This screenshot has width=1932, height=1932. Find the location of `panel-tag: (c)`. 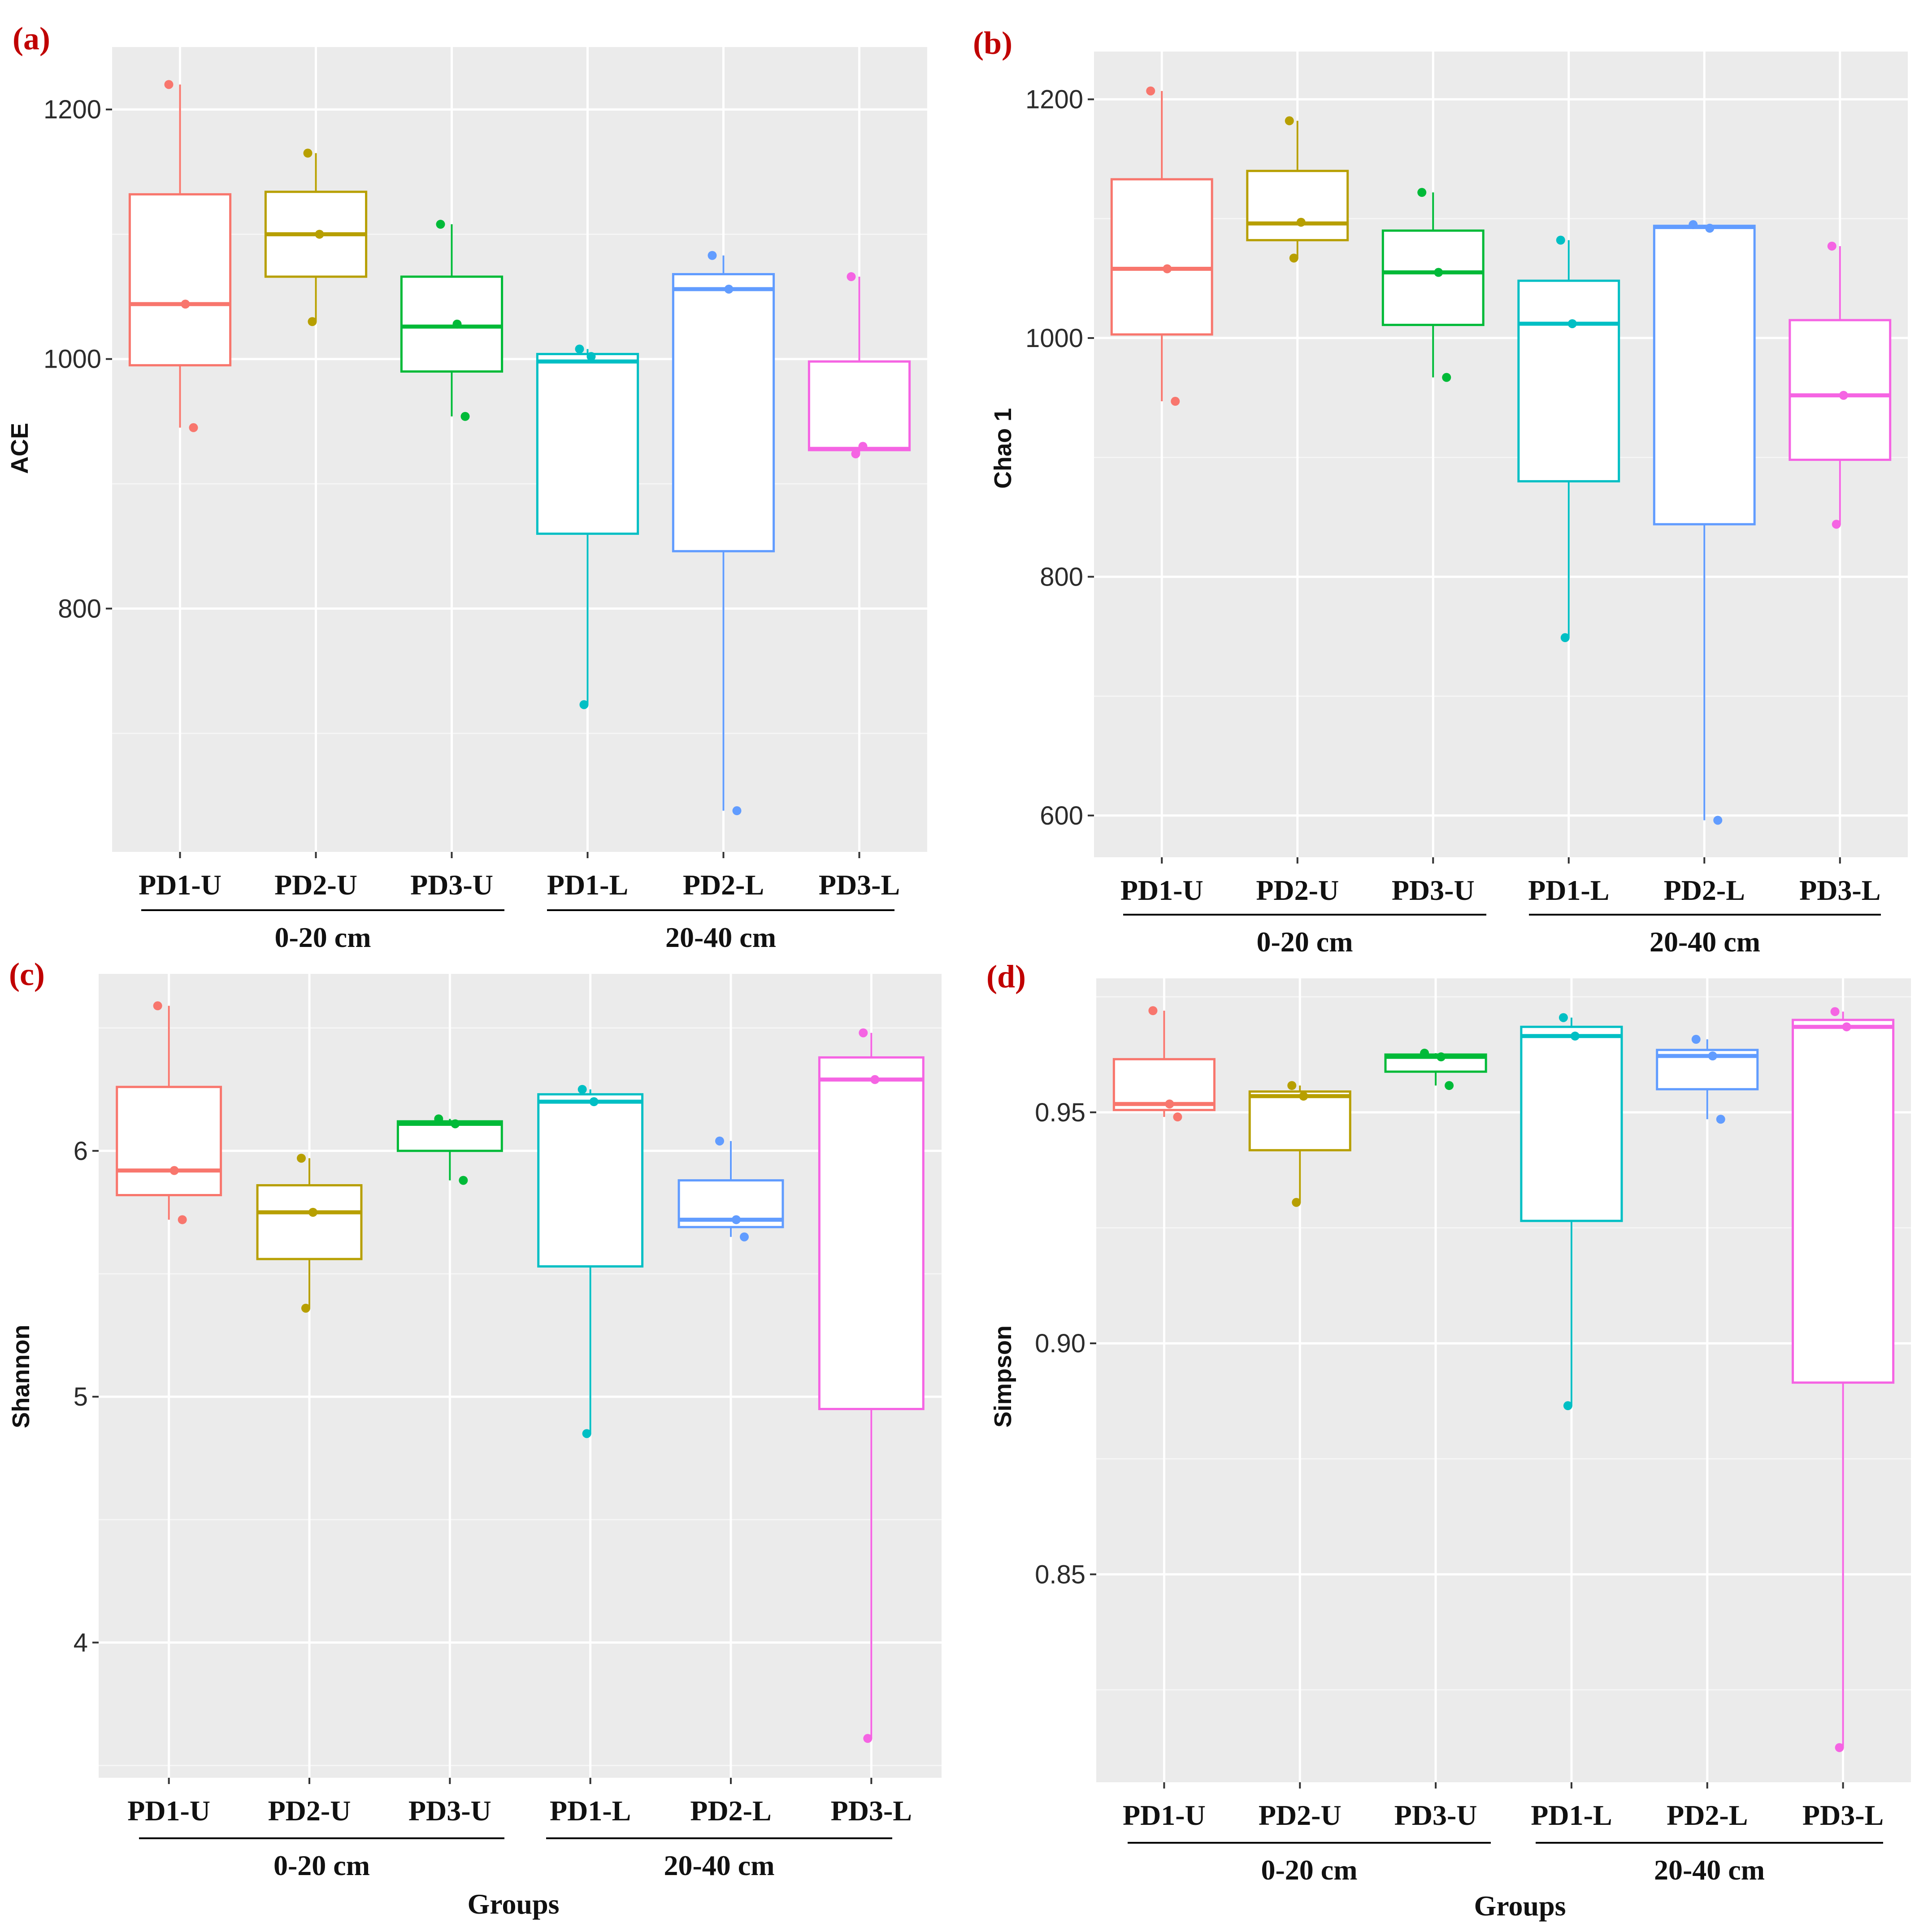

panel-tag: (c) is located at coordinates (27, 974).